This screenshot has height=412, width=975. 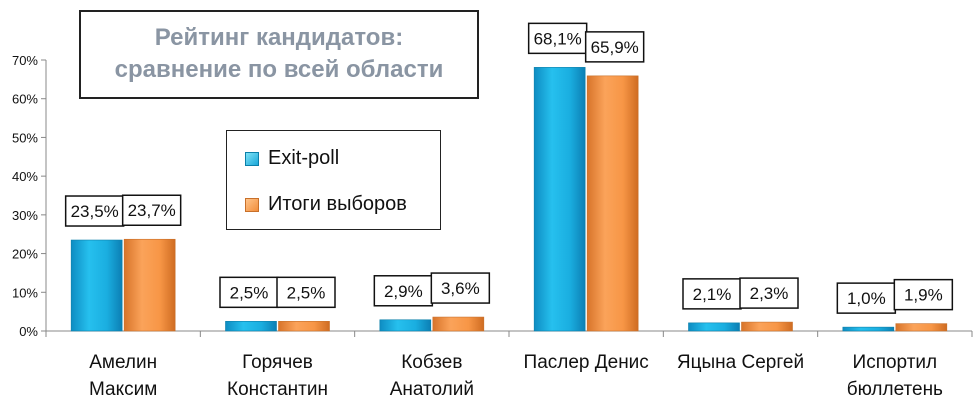 What do you see at coordinates (25, 60) in the screenshot?
I see `y-tick-label: 70%` at bounding box center [25, 60].